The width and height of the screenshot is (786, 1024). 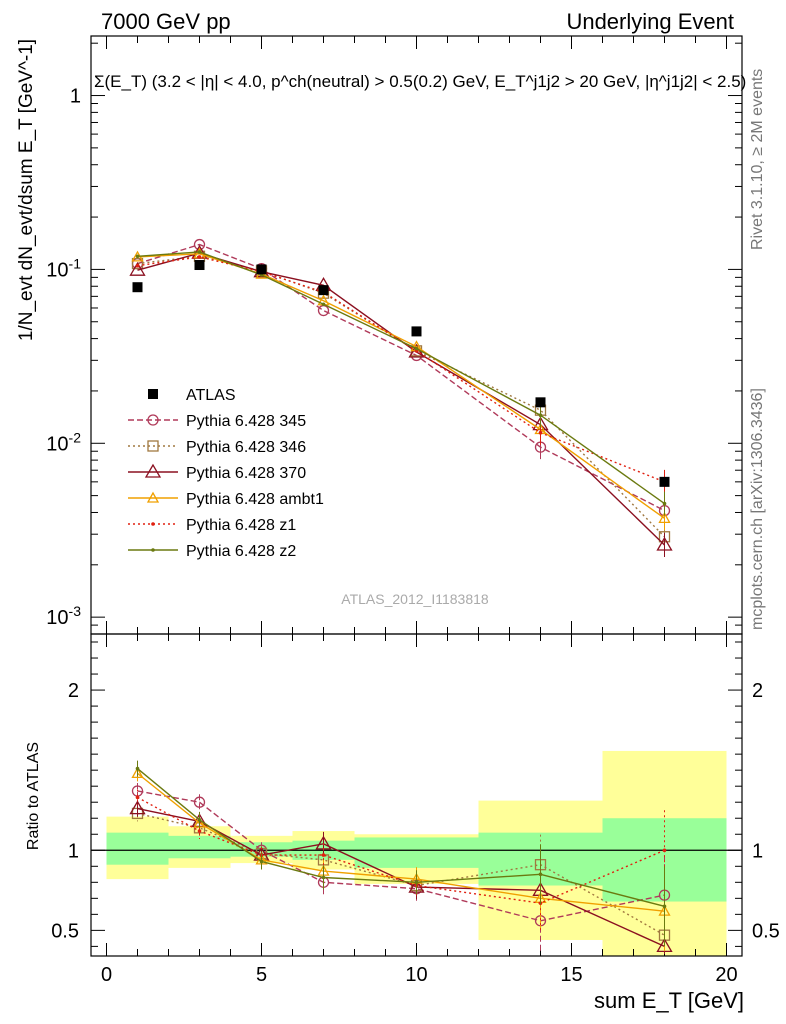 What do you see at coordinates (571, 975) in the screenshot?
I see `x-tick-label: 15` at bounding box center [571, 975].